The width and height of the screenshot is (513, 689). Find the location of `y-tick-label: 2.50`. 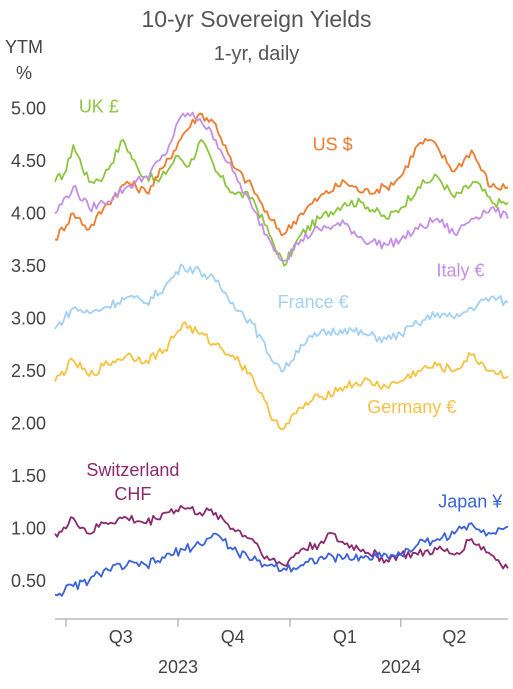

y-tick-label: 2.50 is located at coordinates (28, 371).